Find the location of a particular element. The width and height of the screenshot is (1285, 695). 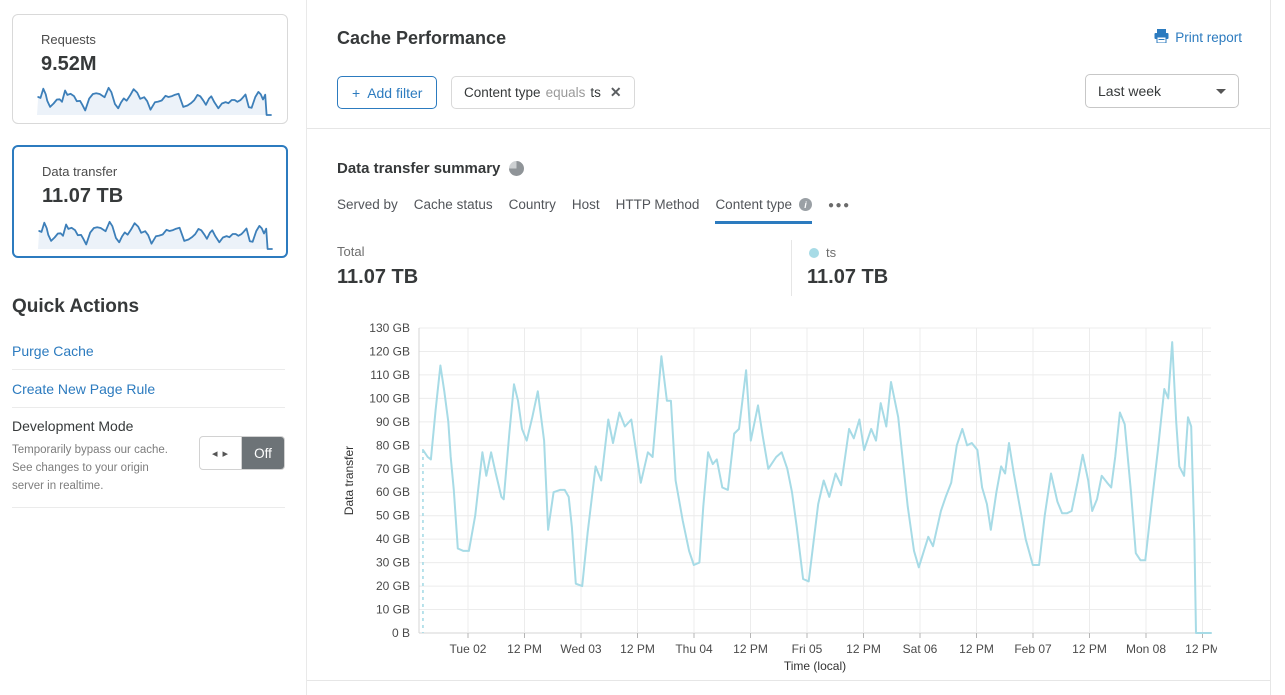

filter-value: ts is located at coordinates (595, 92).